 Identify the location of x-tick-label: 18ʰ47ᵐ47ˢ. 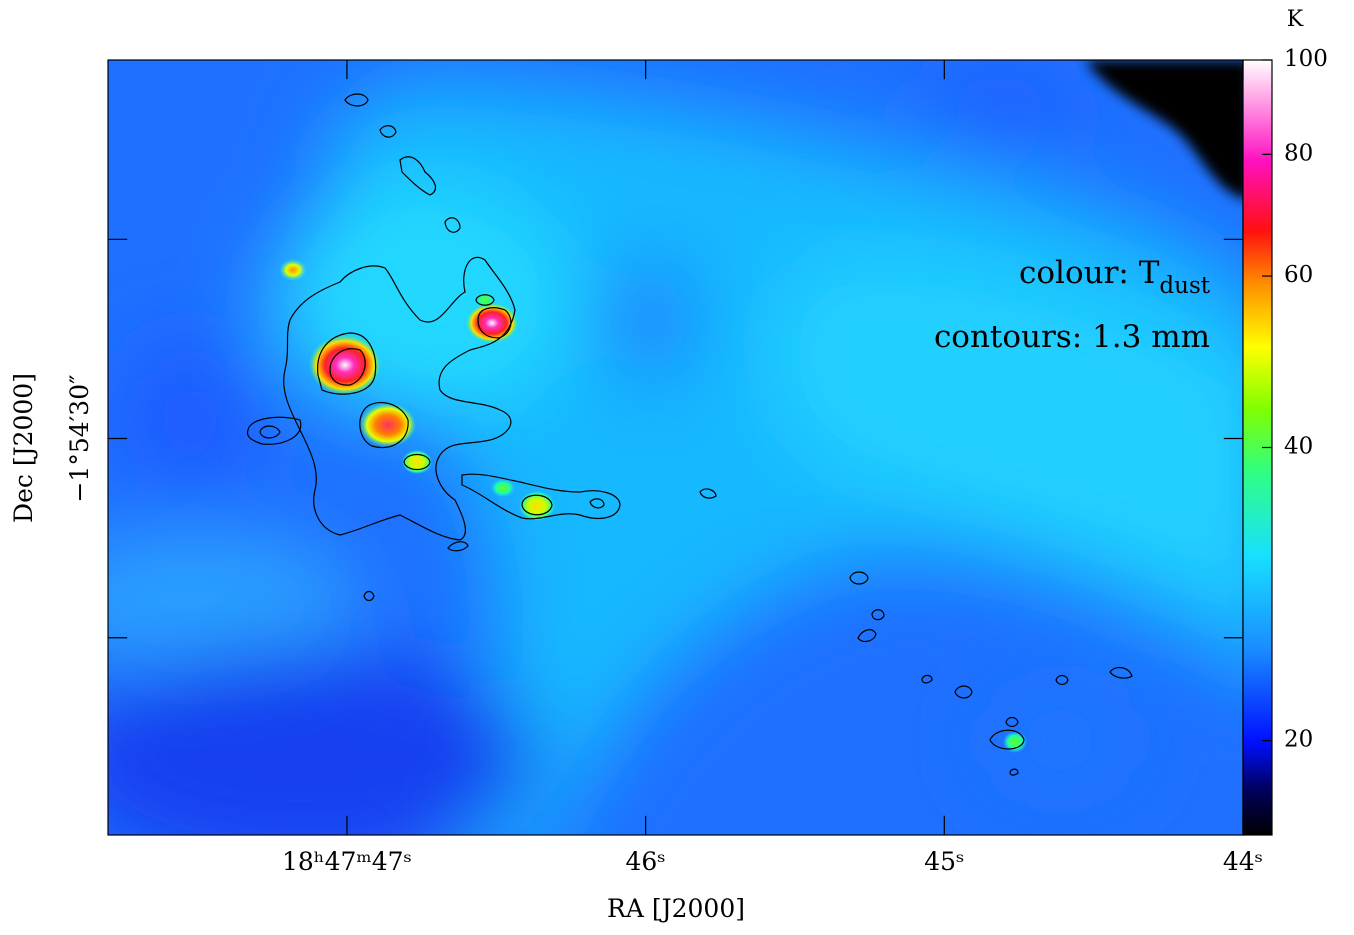
(347, 861).